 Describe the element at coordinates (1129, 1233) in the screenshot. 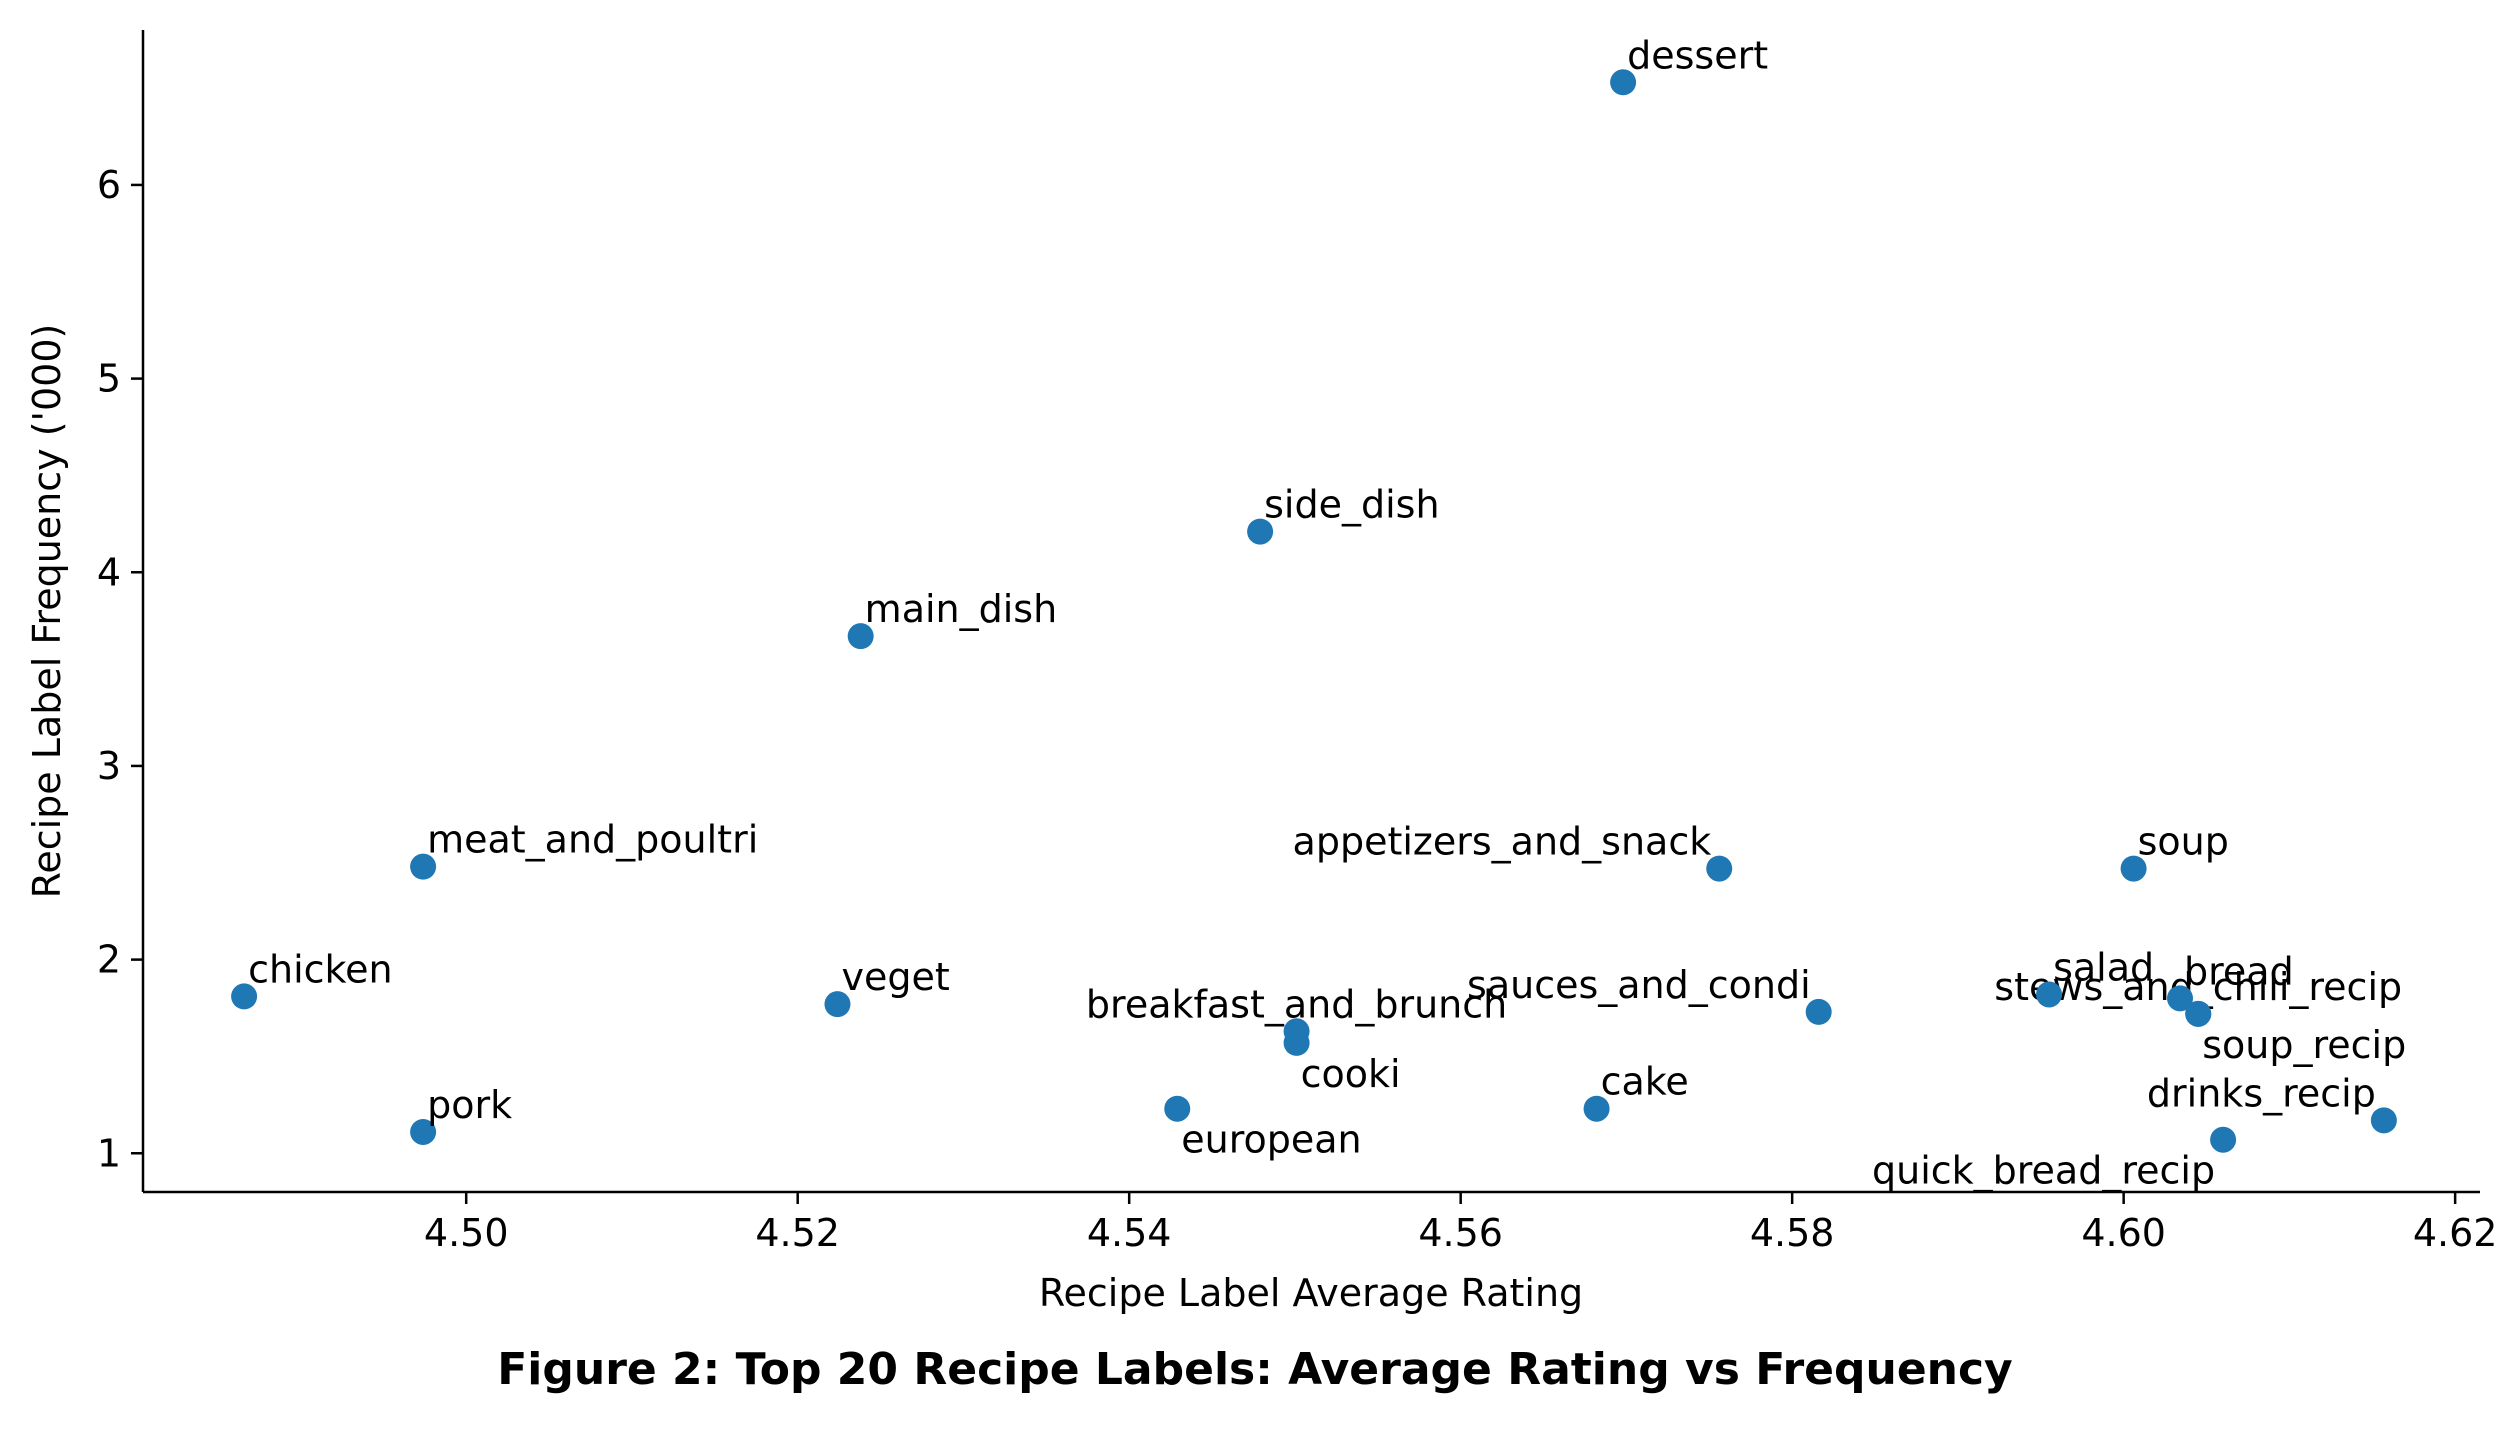

I see `x-tick-label: 4.54` at that location.